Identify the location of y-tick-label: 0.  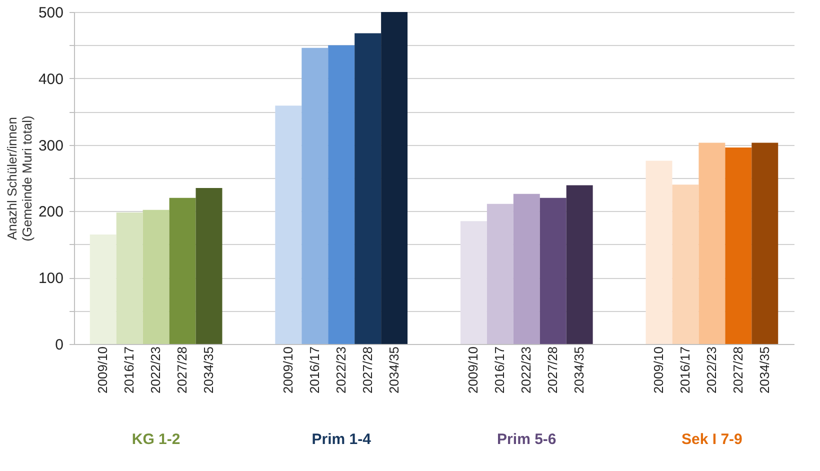
(59, 345).